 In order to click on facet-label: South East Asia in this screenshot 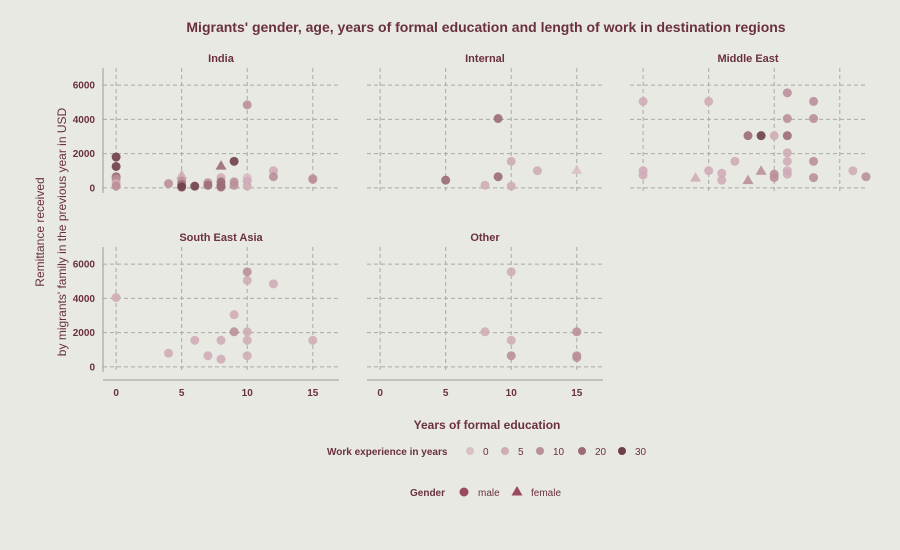, I will do `click(221, 238)`.